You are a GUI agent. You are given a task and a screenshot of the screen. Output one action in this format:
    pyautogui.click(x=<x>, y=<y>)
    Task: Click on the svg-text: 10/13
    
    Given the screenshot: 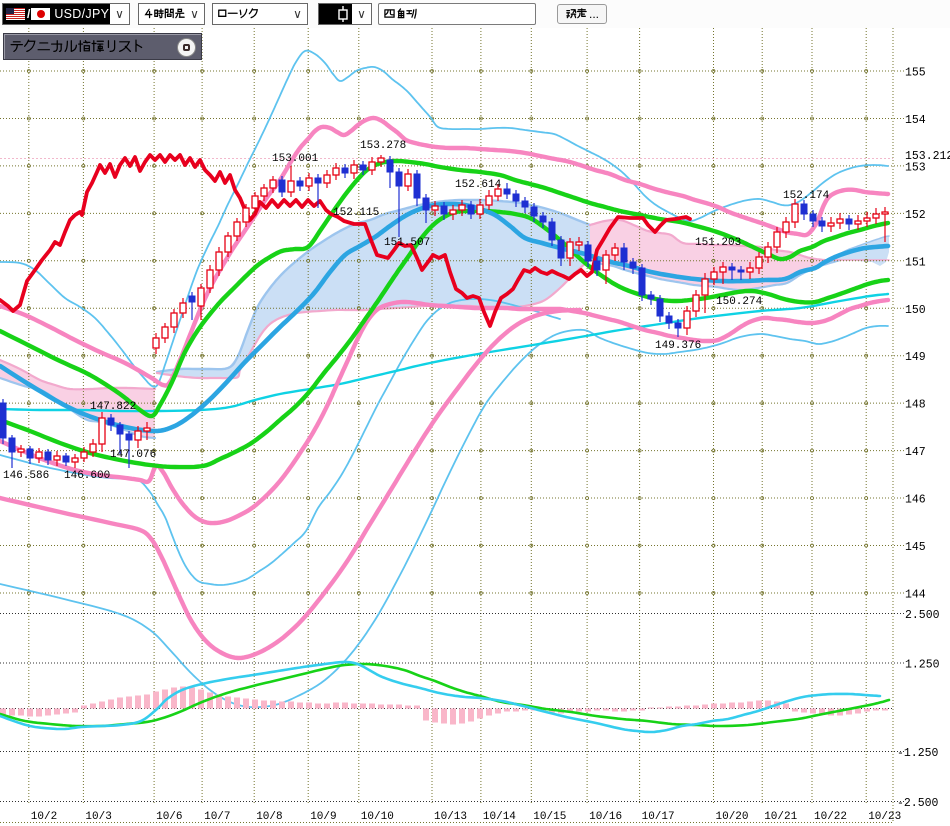 What is the action you would take?
    pyautogui.click(x=450, y=817)
    